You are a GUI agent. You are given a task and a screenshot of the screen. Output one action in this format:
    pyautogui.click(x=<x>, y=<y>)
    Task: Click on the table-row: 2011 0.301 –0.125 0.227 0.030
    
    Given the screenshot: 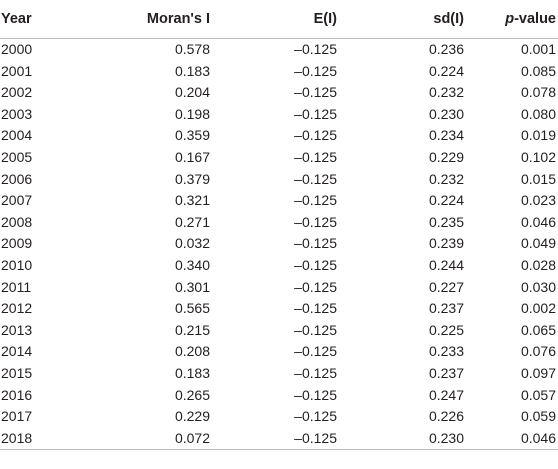 What is the action you would take?
    pyautogui.click(x=279, y=288)
    